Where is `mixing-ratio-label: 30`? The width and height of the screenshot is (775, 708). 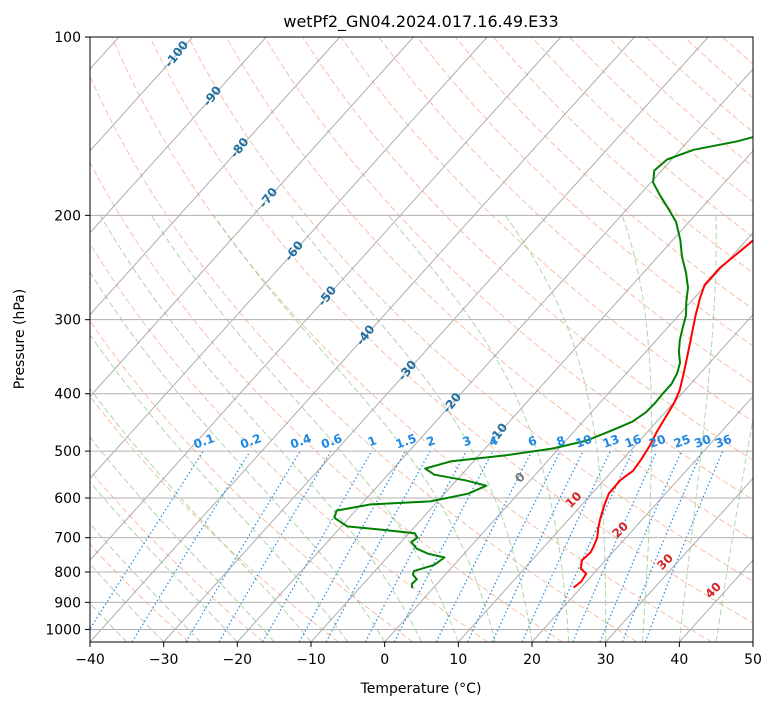
mixing-ratio-label: 30 is located at coordinates (702, 441).